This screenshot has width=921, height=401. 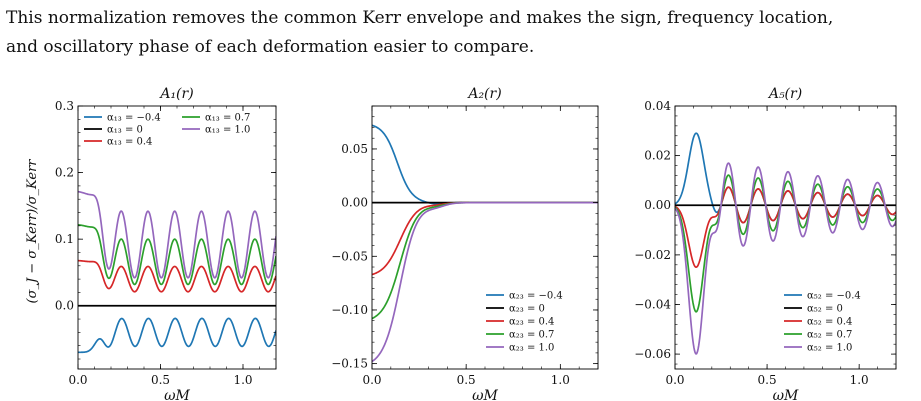 What do you see at coordinates (531, 322) in the screenshot?
I see `legend-label: α₂₃ = 0.4` at bounding box center [531, 322].